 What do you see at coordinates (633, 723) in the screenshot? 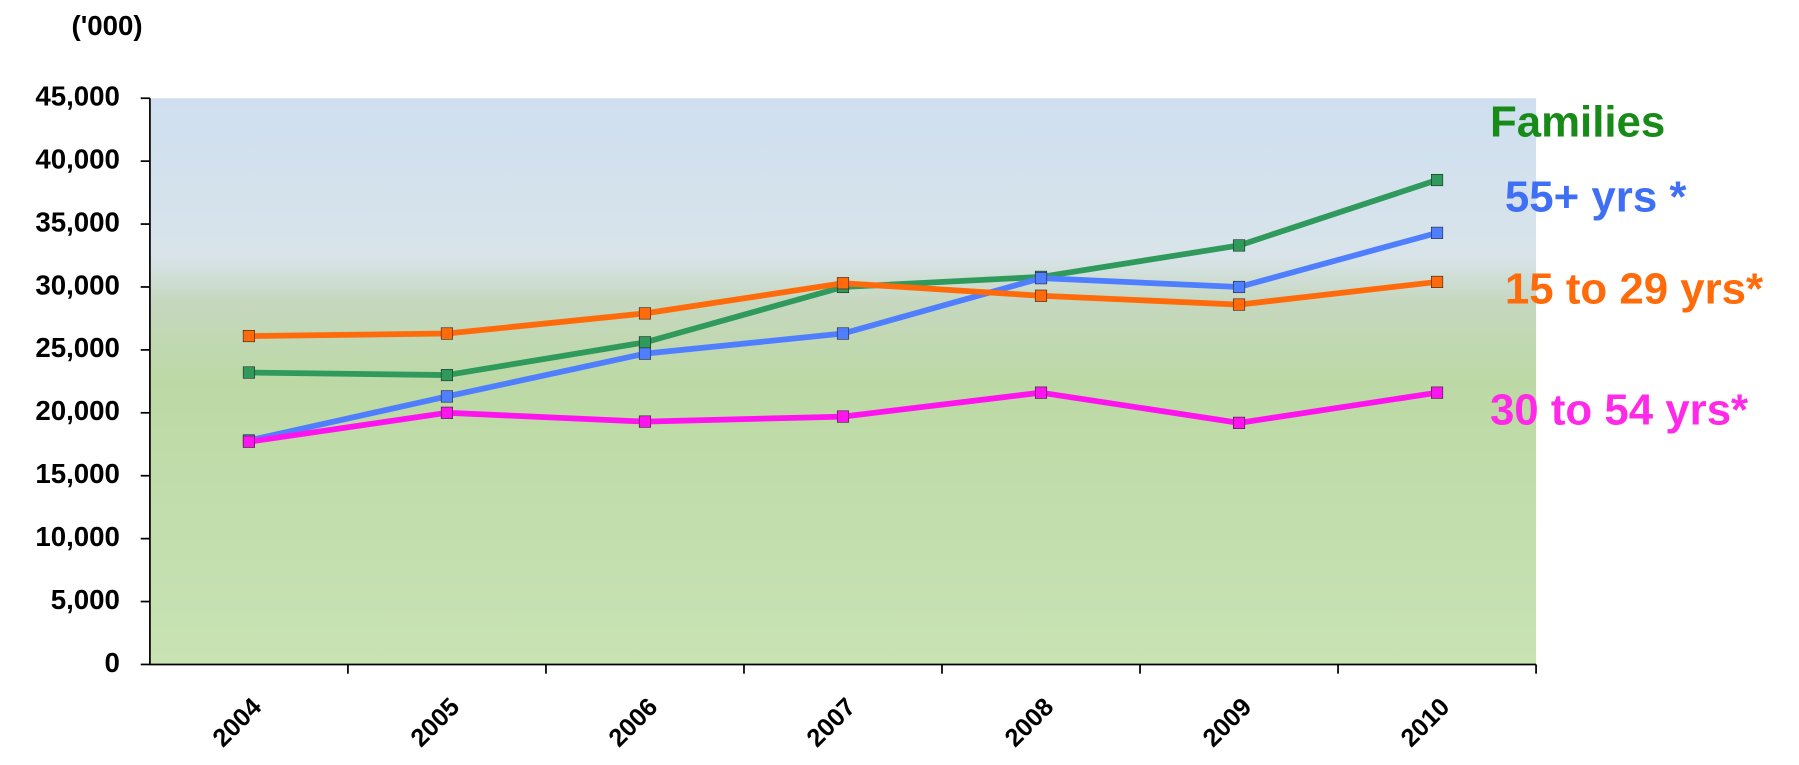
I see `x-tick-label: 2006` at bounding box center [633, 723].